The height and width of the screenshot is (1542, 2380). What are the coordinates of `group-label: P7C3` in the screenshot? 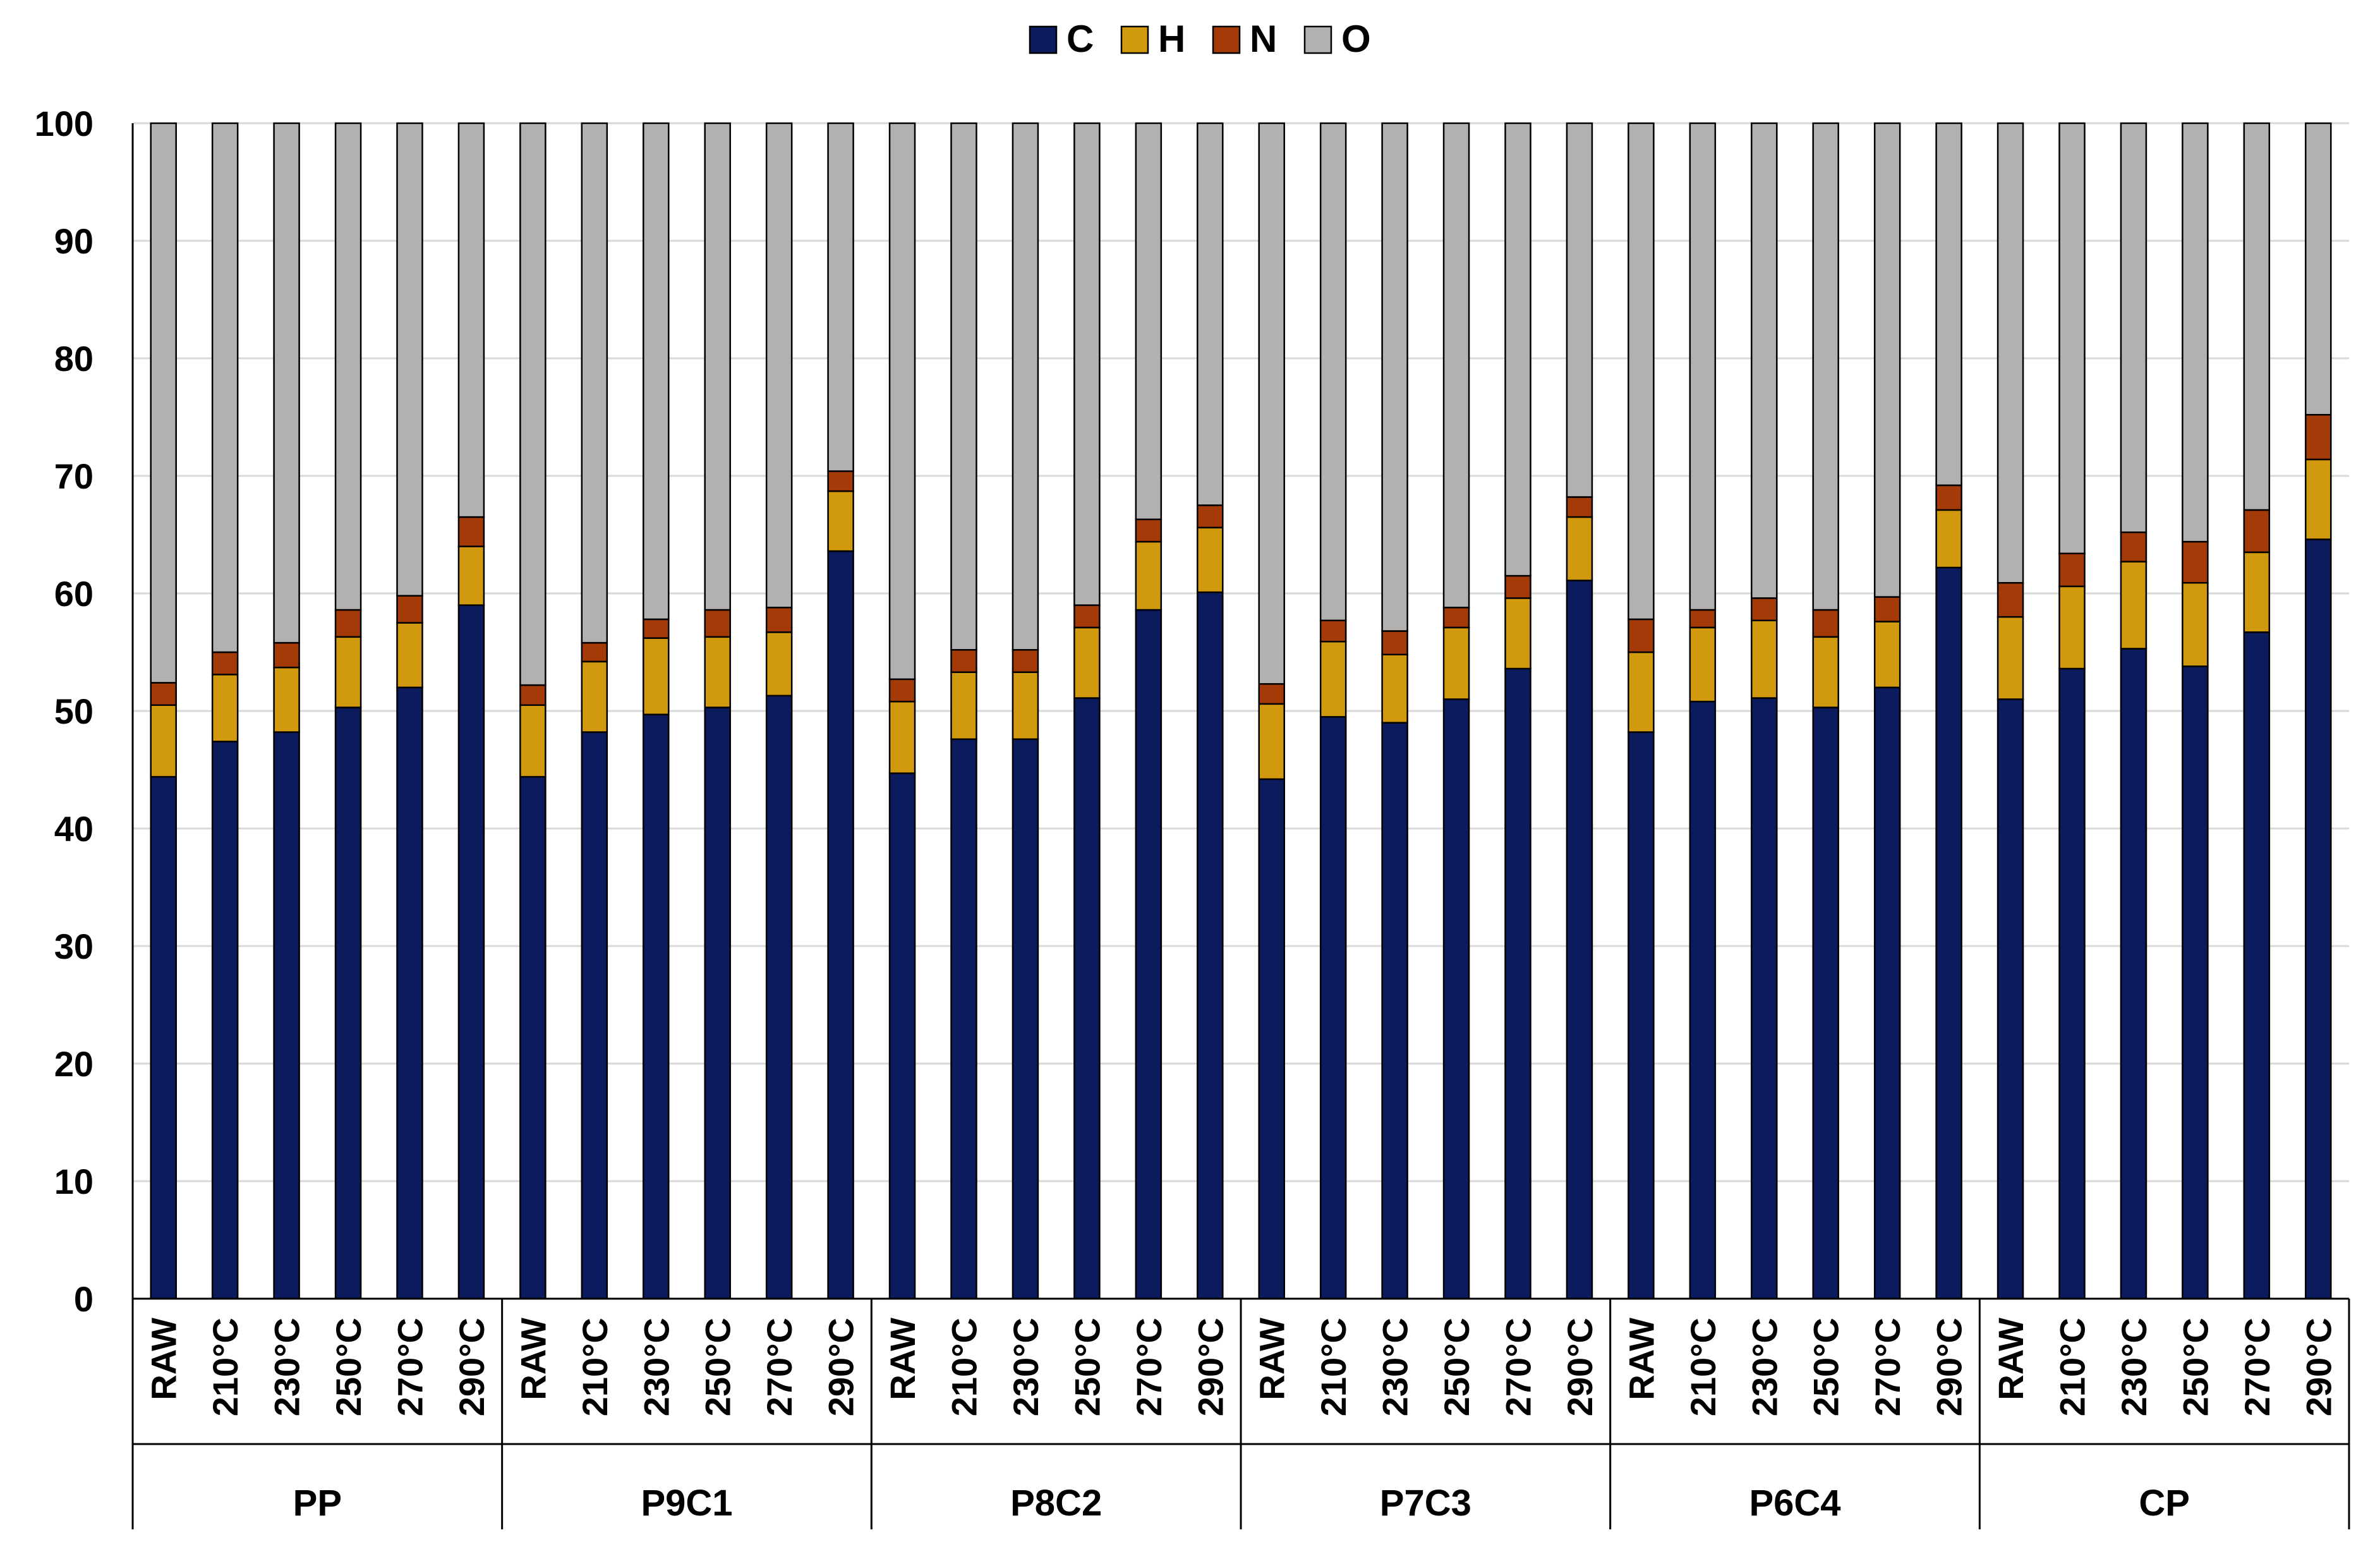 It's located at (1425, 1503).